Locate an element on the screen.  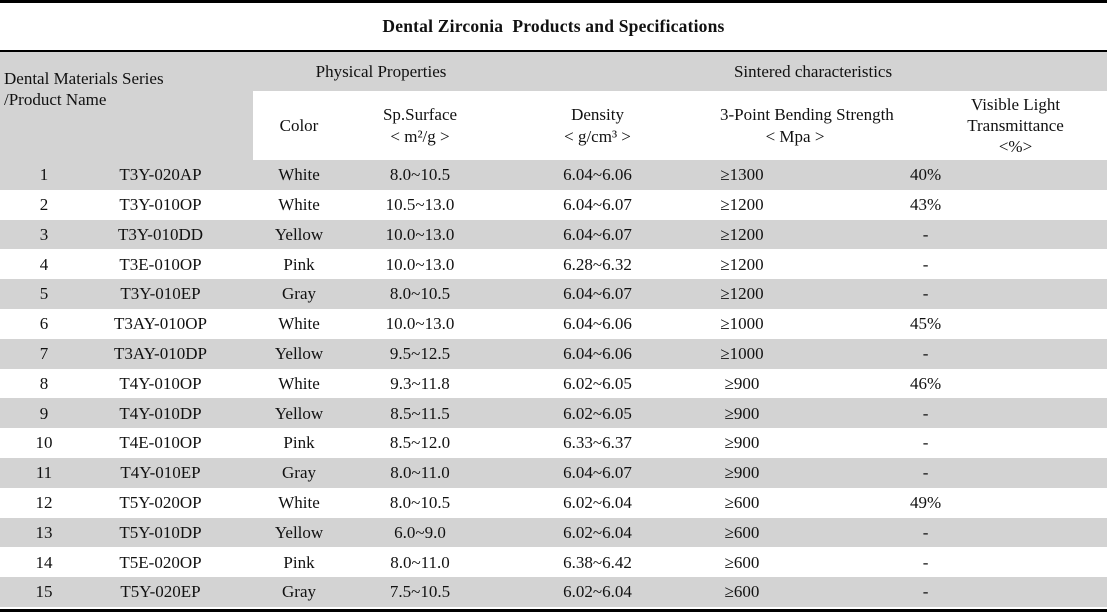
col-header-sp-surface: Sp.Surface < m²/g > is located at coordinates (420, 125).